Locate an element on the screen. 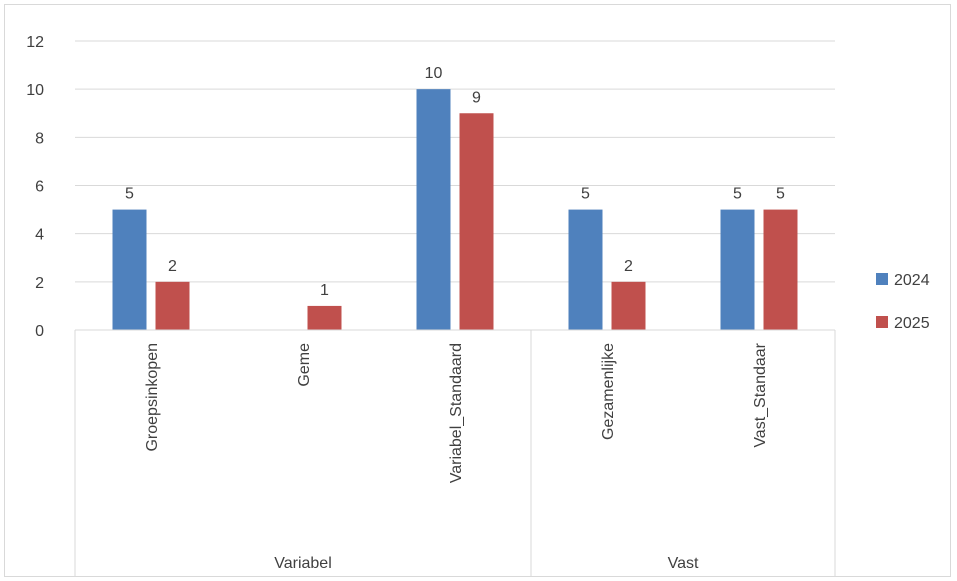 The height and width of the screenshot is (581, 957). y-tick-label: 8 is located at coordinates (39, 138).